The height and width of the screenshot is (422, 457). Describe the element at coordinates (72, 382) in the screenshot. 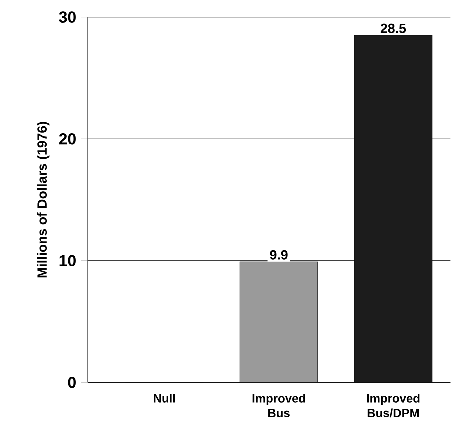

I see `y-tick-label: 0` at that location.